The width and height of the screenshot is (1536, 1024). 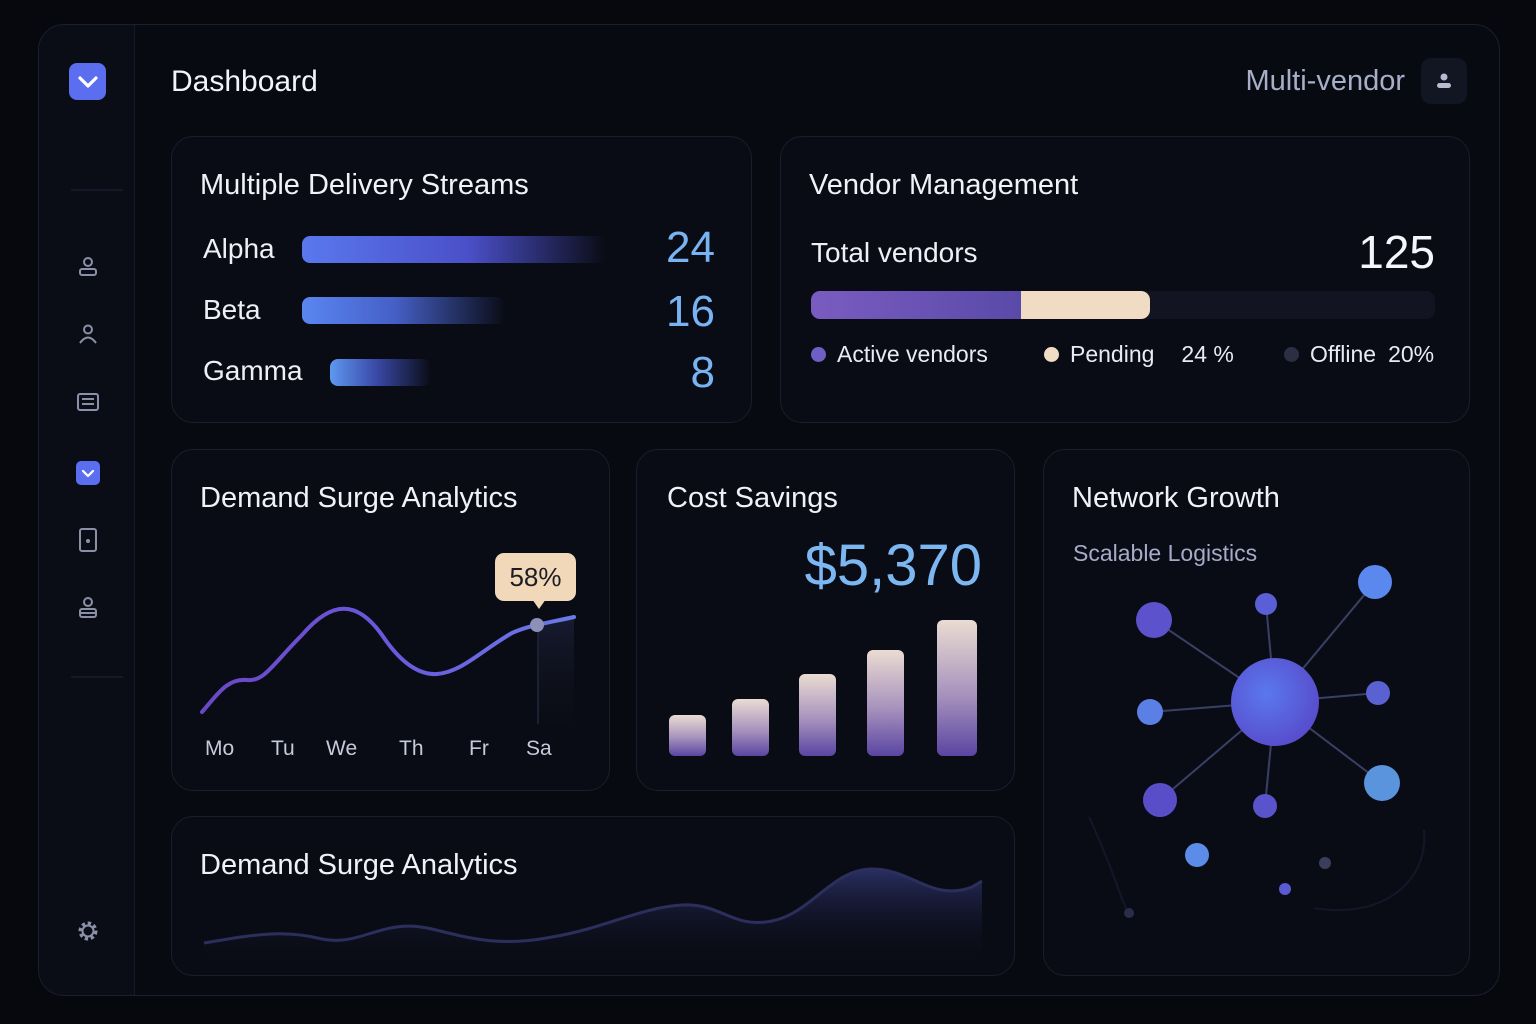 What do you see at coordinates (88, 402) in the screenshot?
I see `list-icon` at bounding box center [88, 402].